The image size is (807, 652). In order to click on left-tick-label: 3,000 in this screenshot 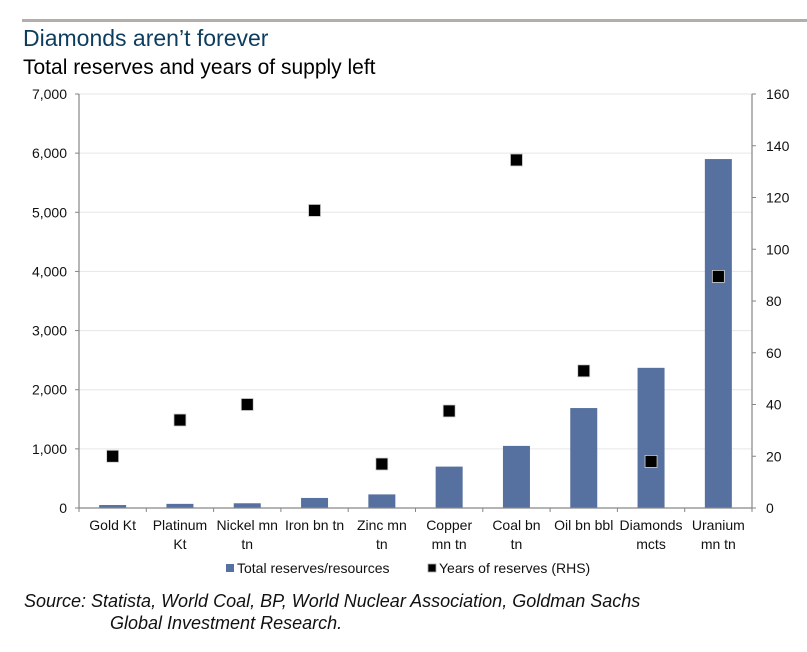, I will do `click(49, 331)`.